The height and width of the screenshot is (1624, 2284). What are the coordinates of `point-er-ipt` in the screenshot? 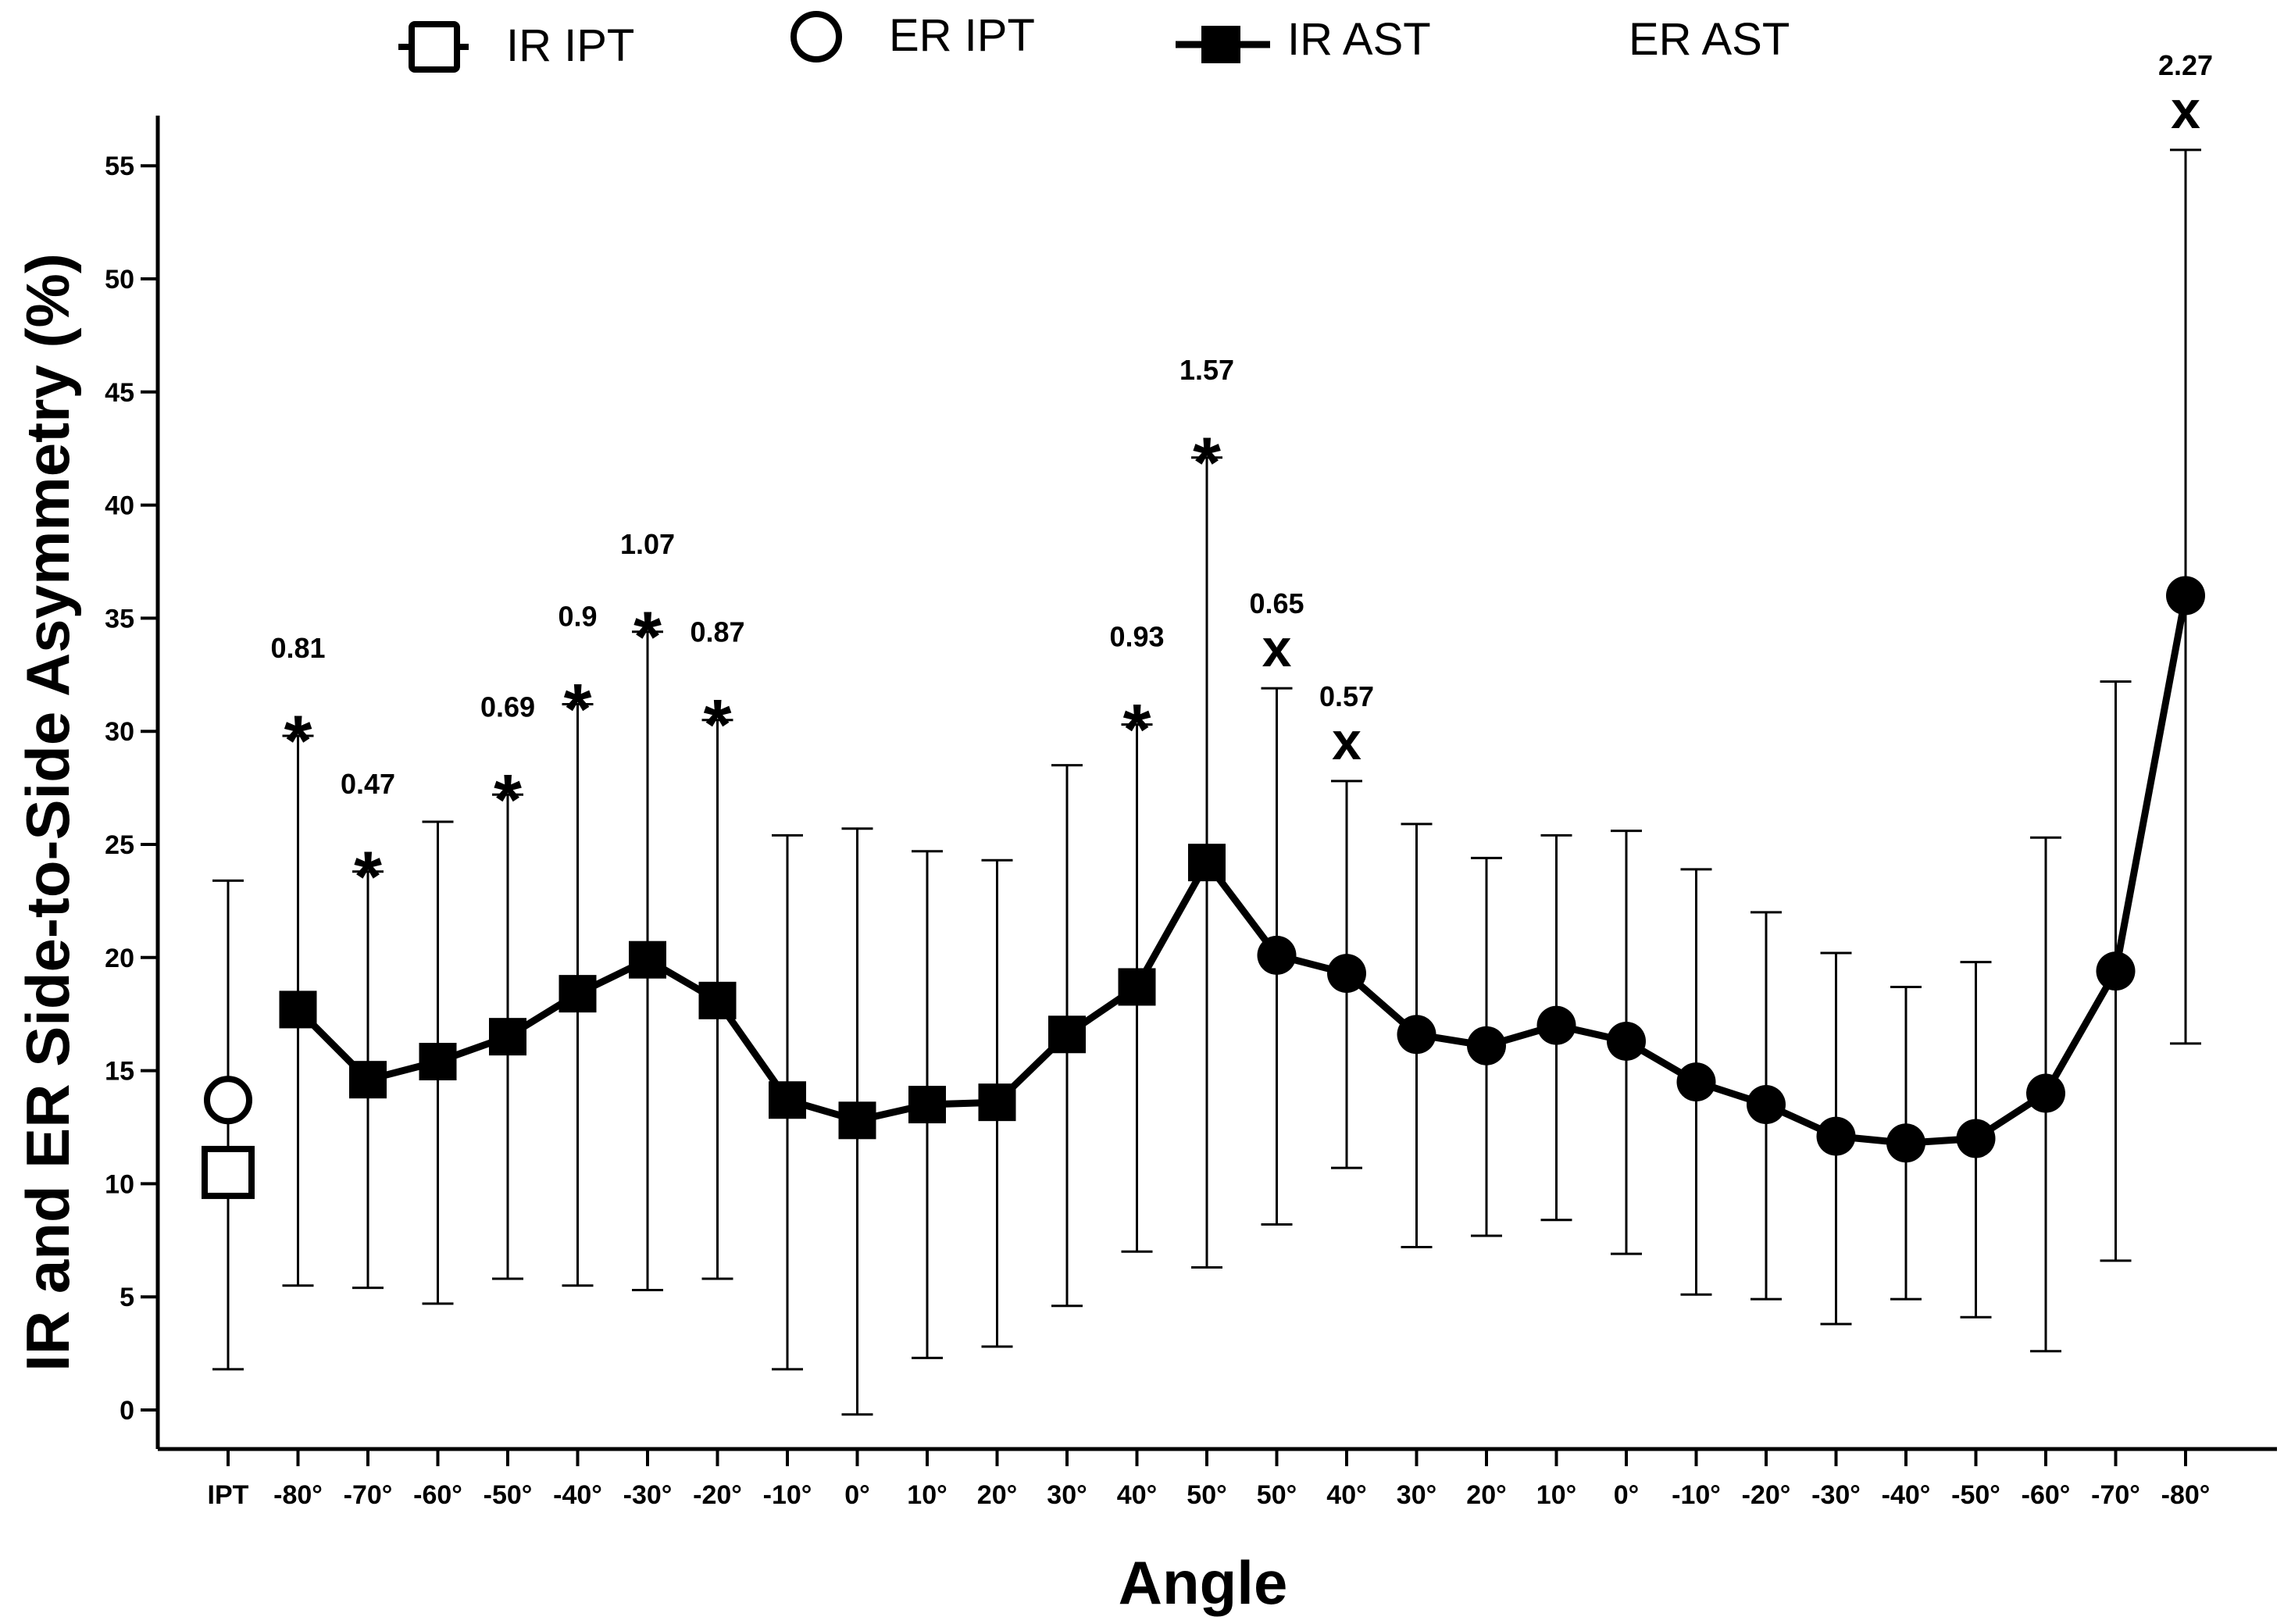 It's located at (228, 1100).